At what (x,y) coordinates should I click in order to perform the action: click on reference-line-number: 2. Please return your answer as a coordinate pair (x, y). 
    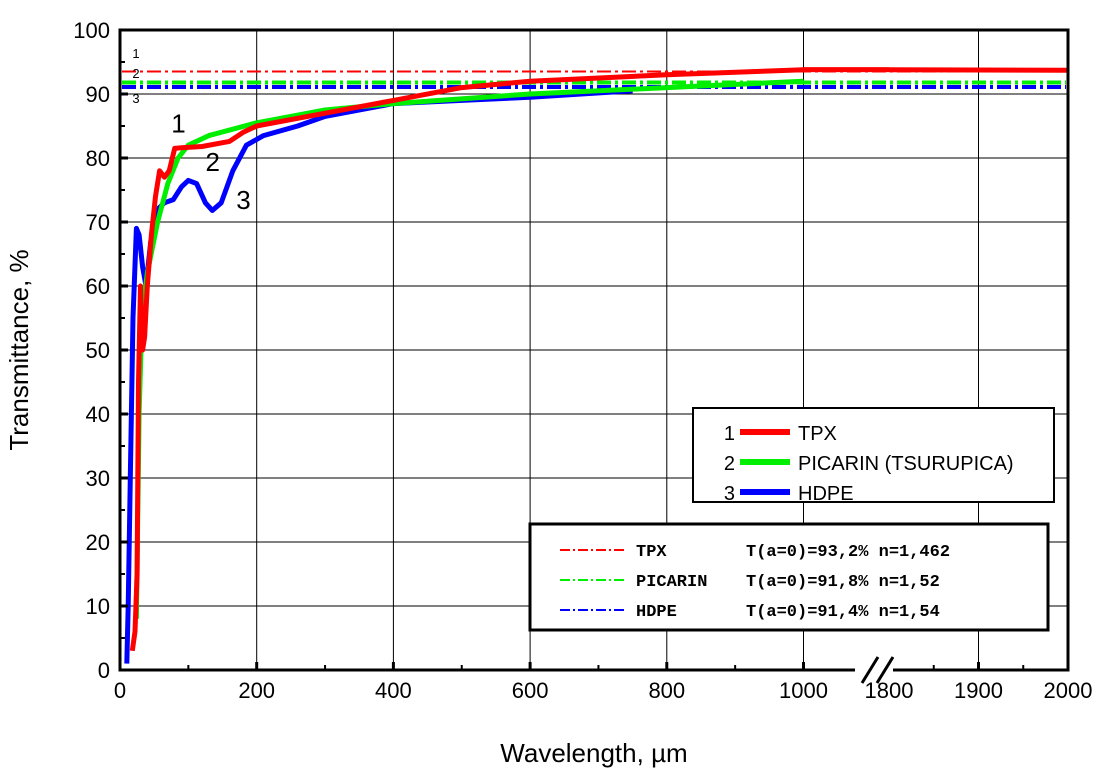
    Looking at the image, I should click on (135, 73).